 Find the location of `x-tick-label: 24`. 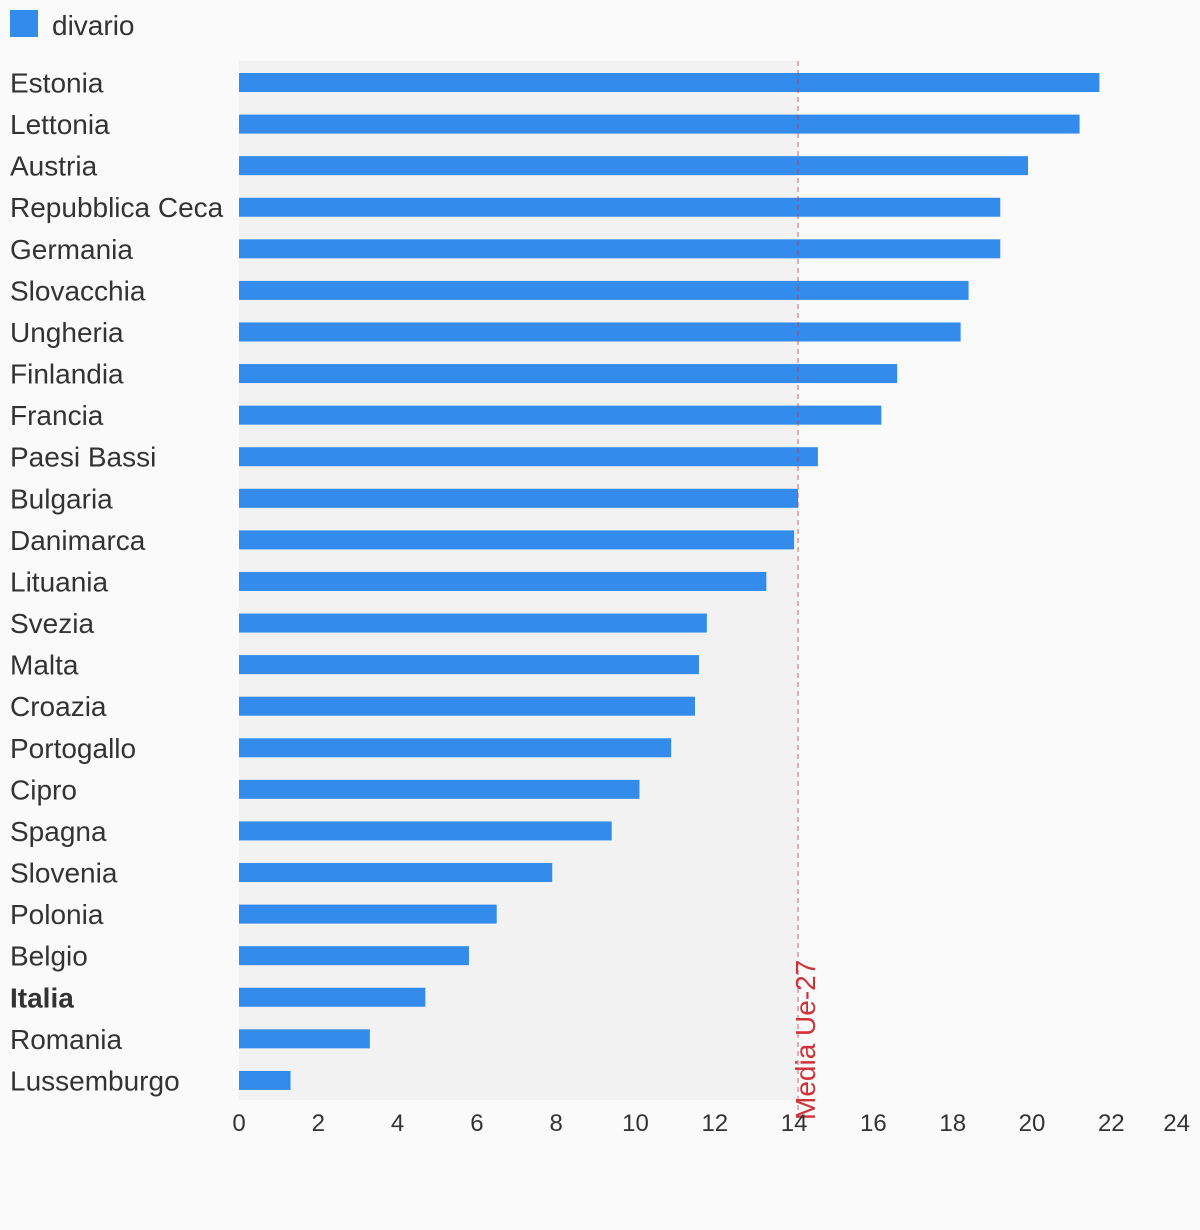

x-tick-label: 24 is located at coordinates (1176, 1123).